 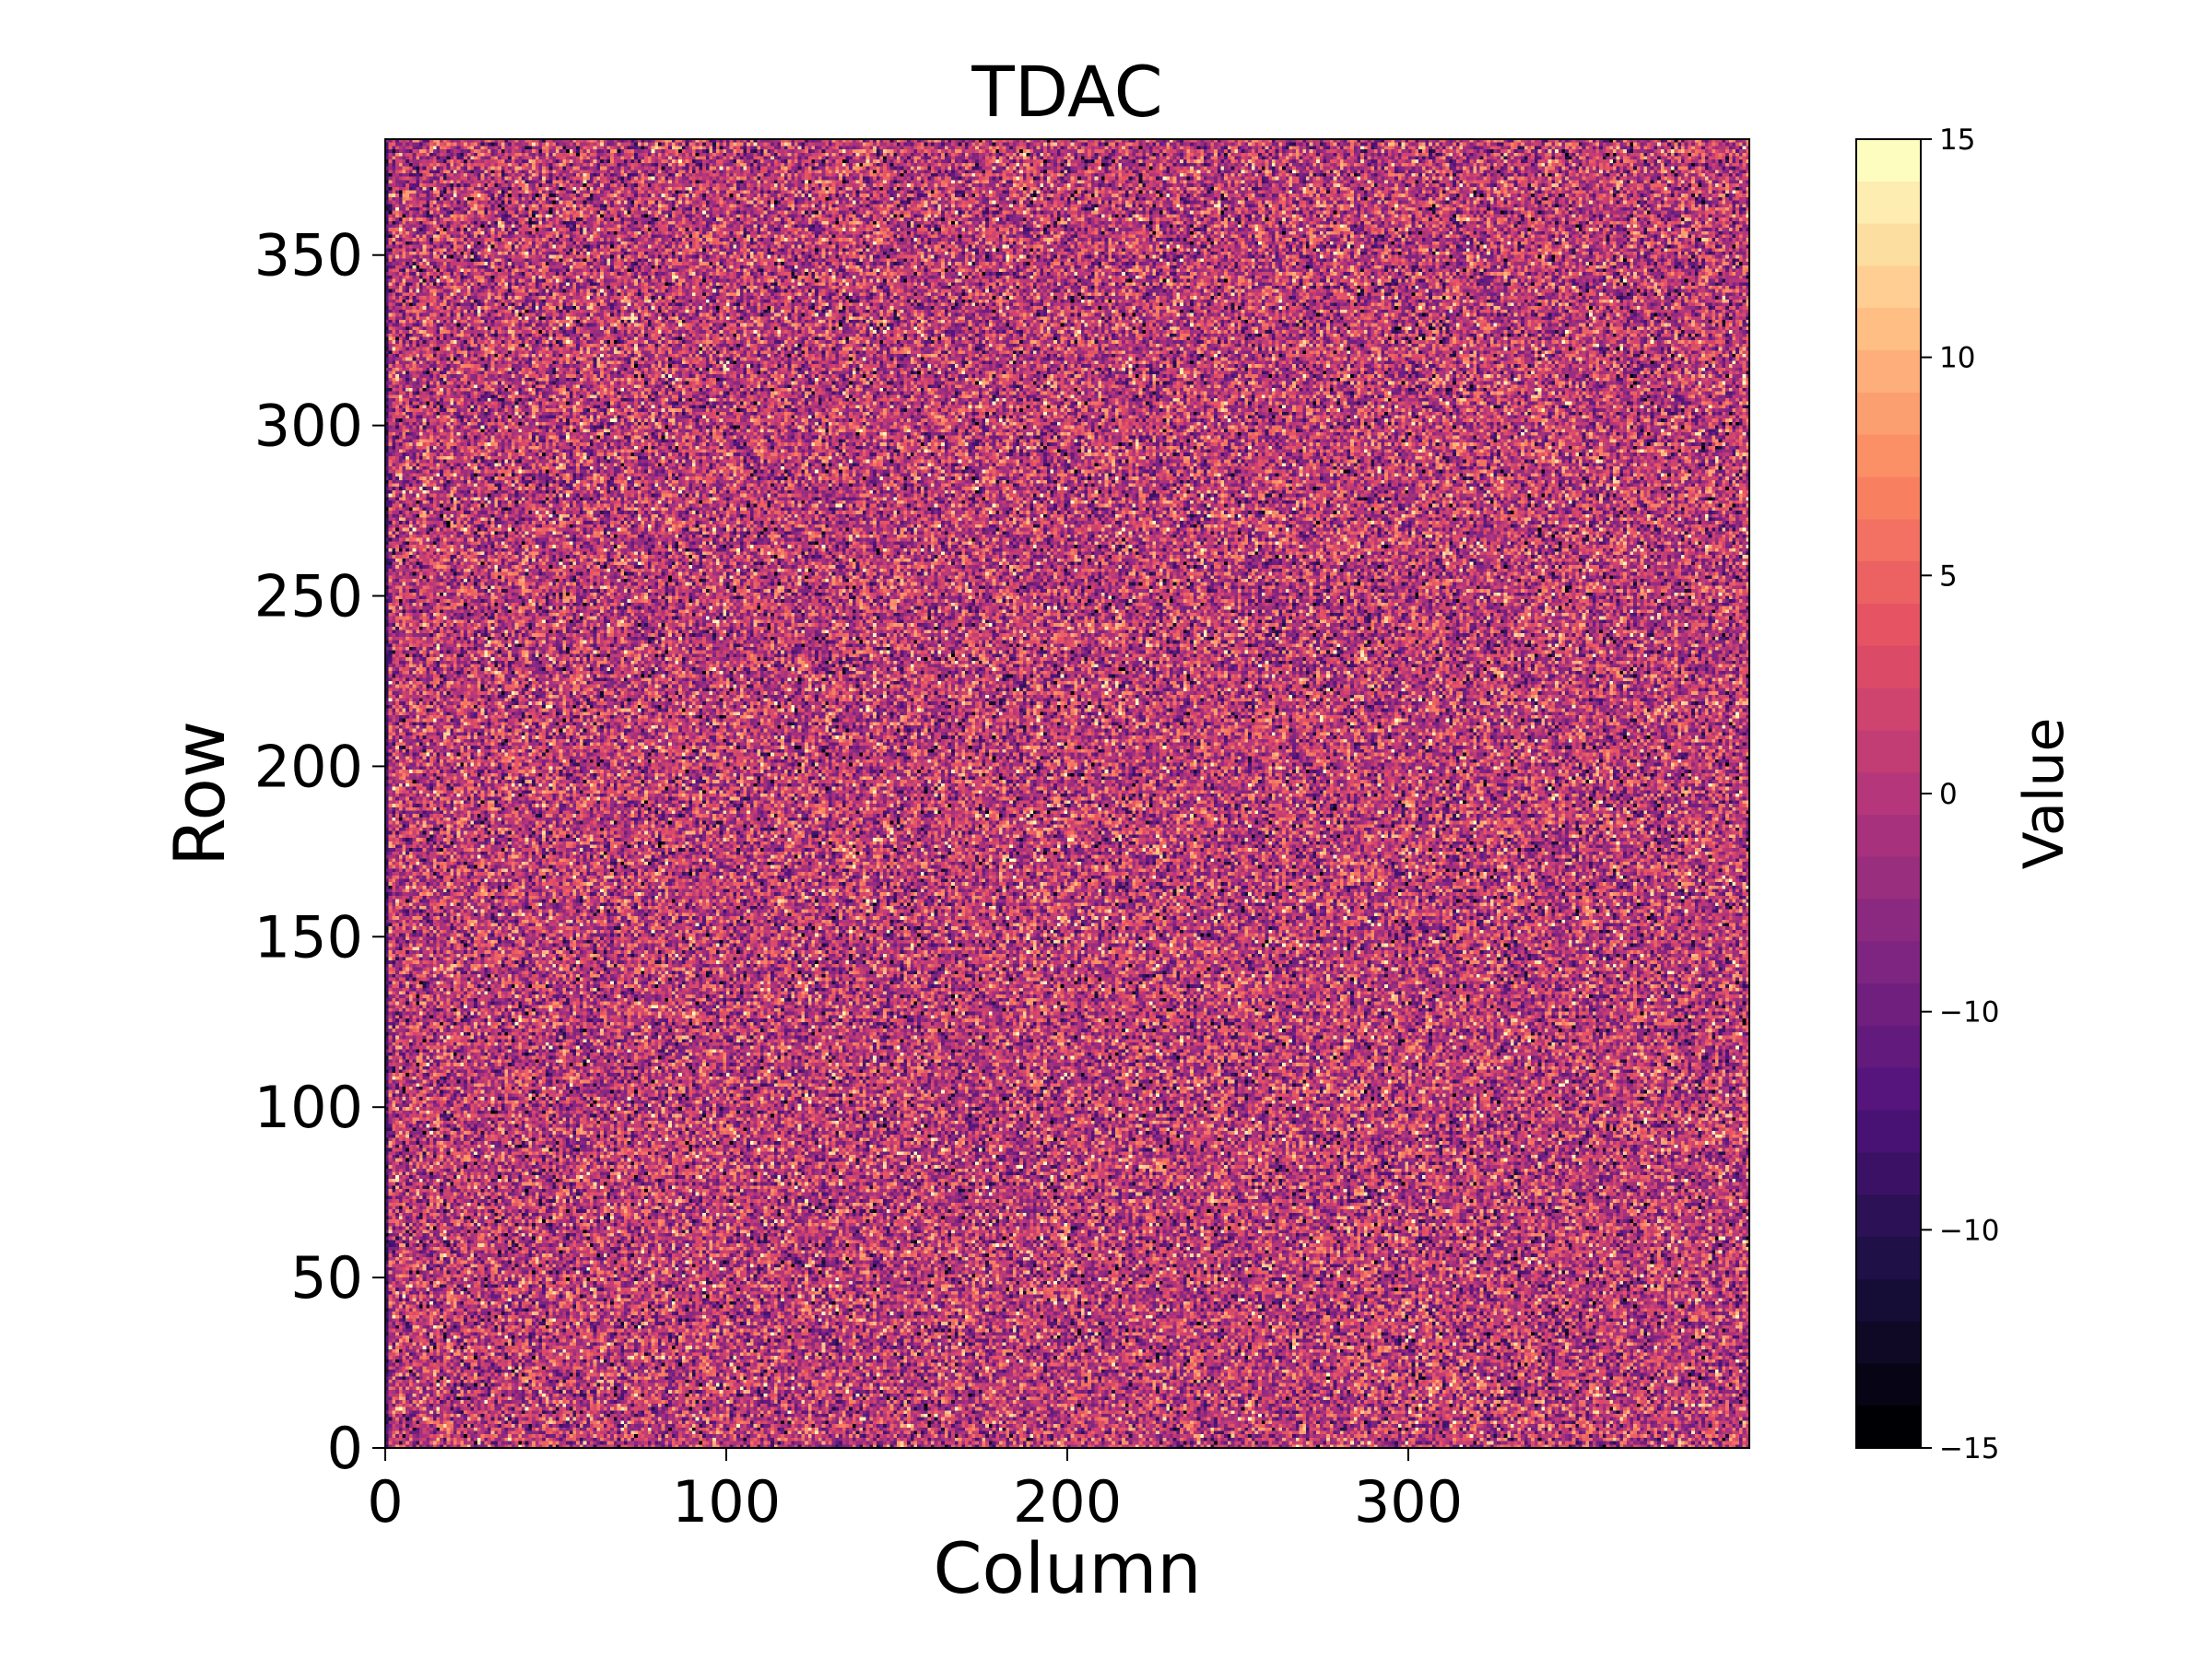 I want to click on colorbar-gradient, so click(x=1888, y=793).